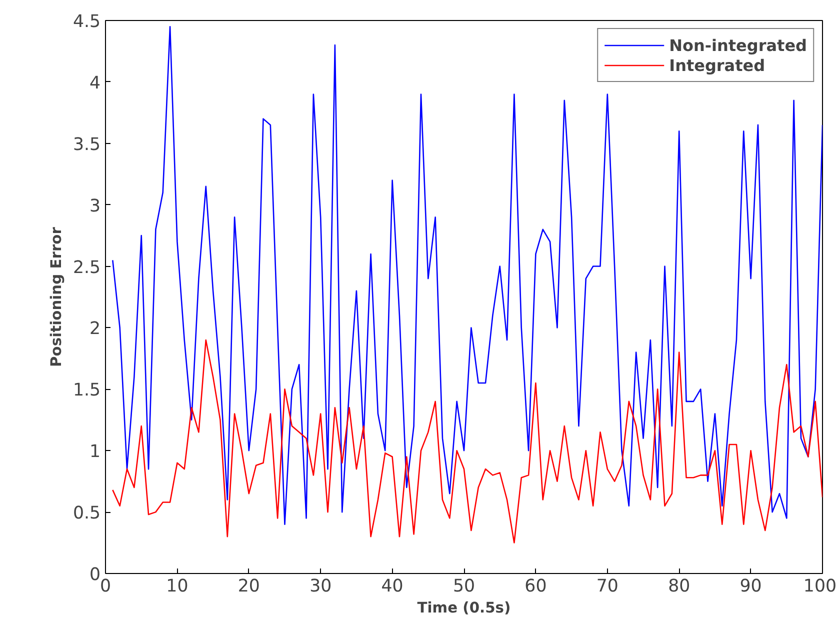 The image size is (836, 619). What do you see at coordinates (751, 586) in the screenshot?
I see `x-tick-label: 90` at bounding box center [751, 586].